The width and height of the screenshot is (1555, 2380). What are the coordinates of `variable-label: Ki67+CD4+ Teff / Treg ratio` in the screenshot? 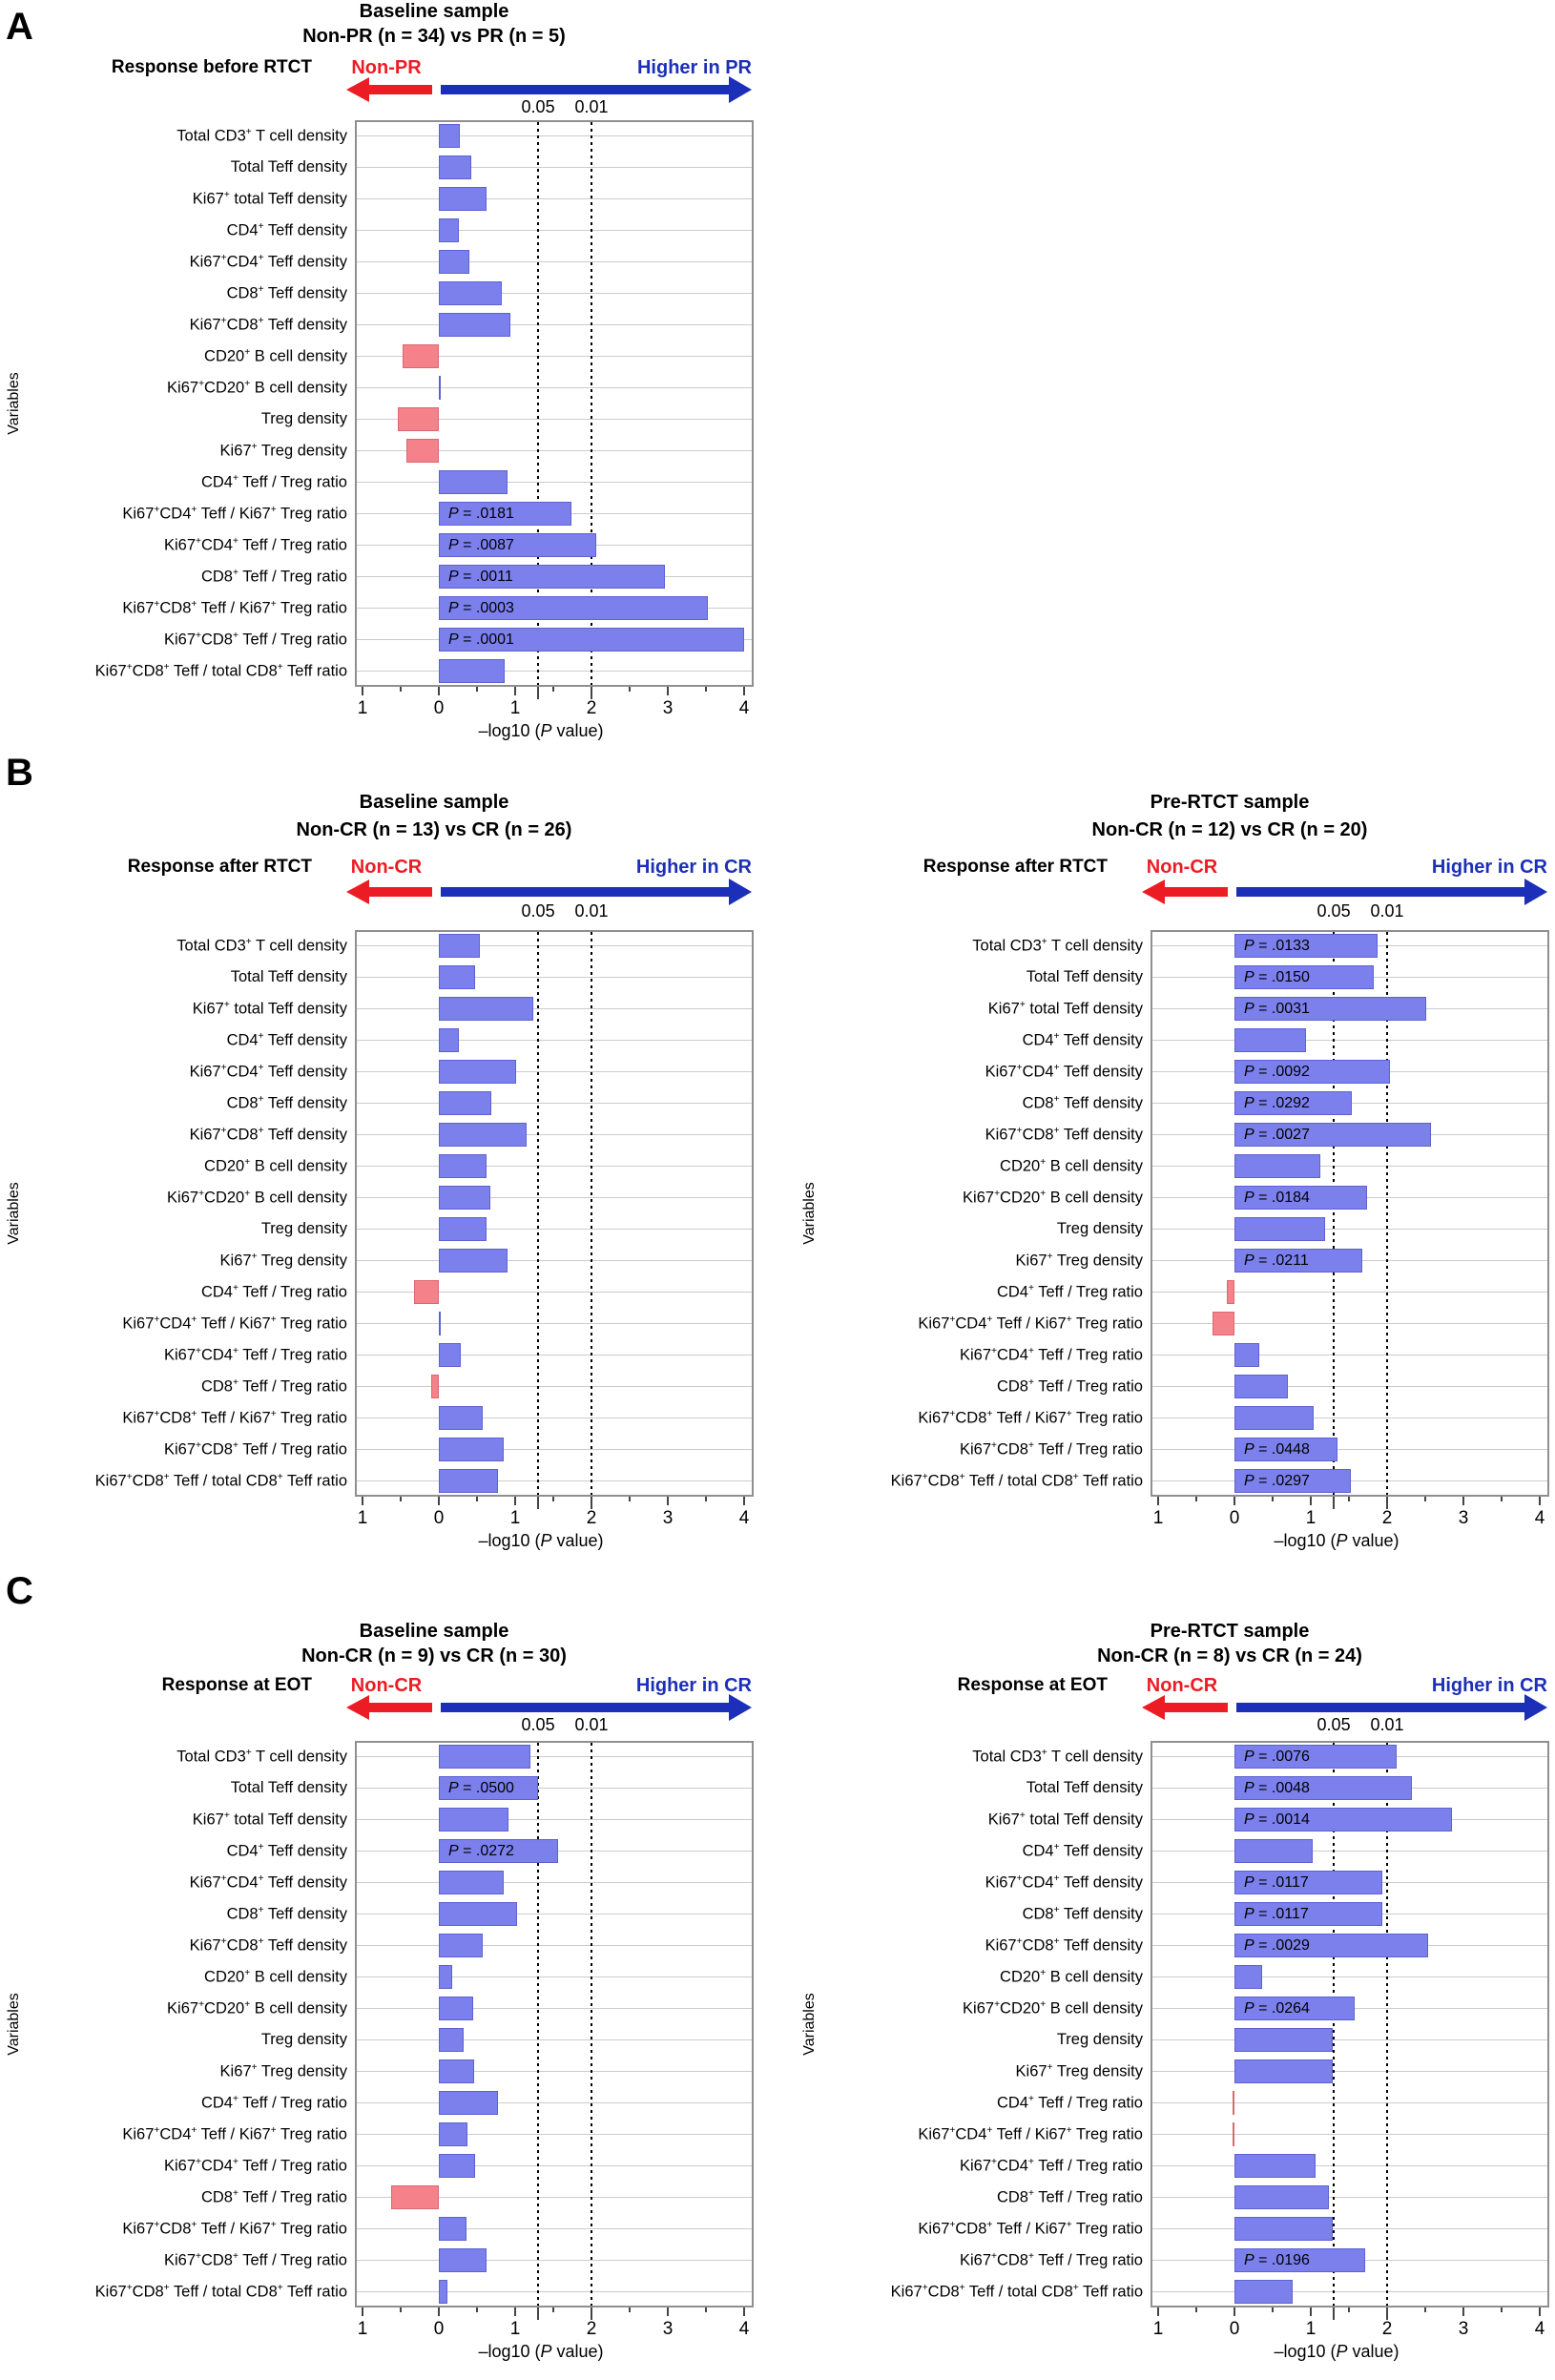 It's located at (255, 2166).